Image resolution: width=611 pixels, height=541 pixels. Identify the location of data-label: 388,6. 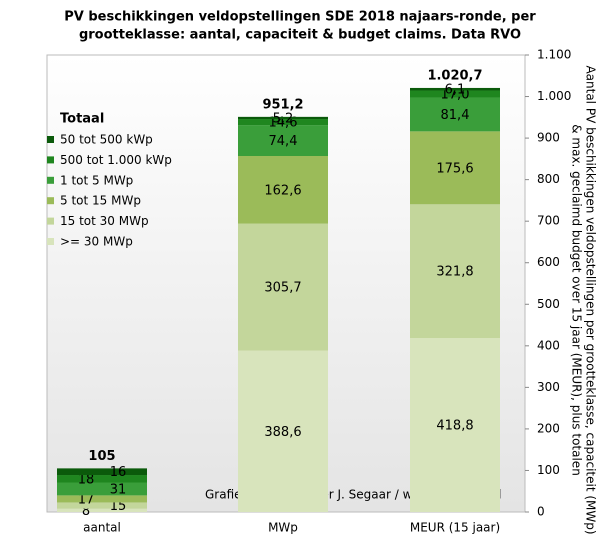
(282, 432).